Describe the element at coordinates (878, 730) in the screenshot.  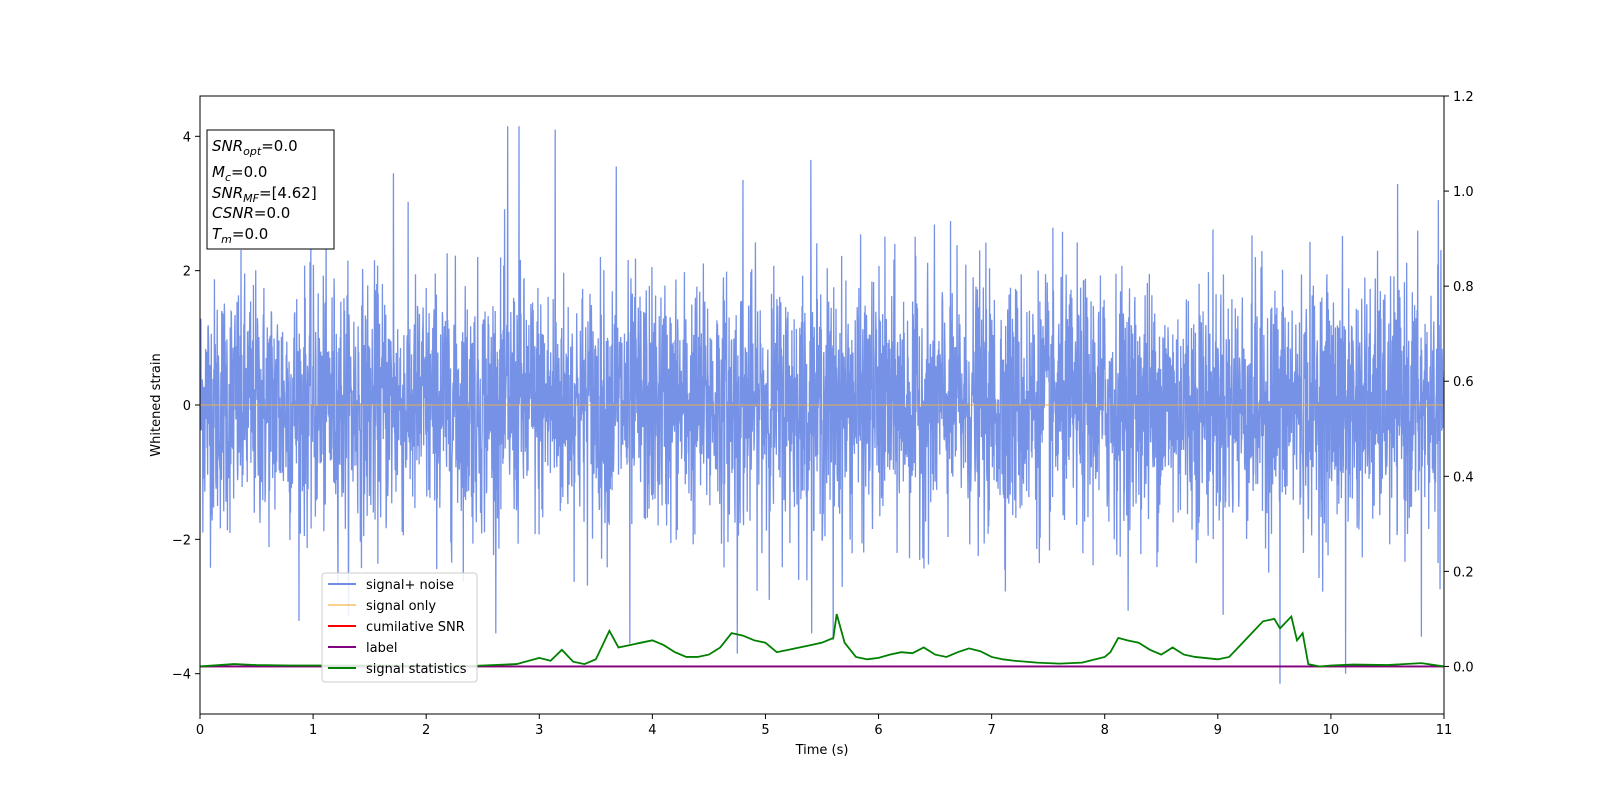
I see `x-tick-label: 6` at that location.